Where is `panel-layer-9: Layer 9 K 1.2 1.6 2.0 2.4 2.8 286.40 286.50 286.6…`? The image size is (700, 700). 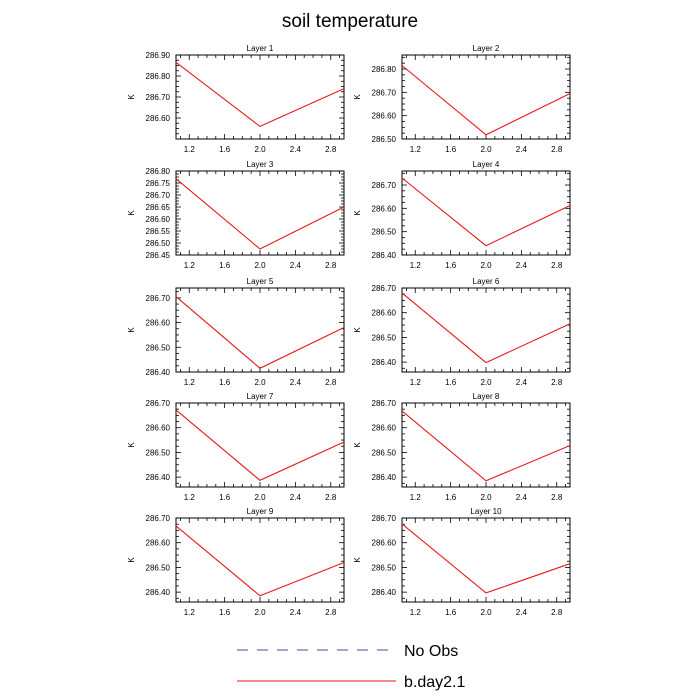 panel-layer-9: Layer 9 K 1.2 1.6 2.0 2.4 2.8 286.40 286.50 286.6… is located at coordinates (236, 562).